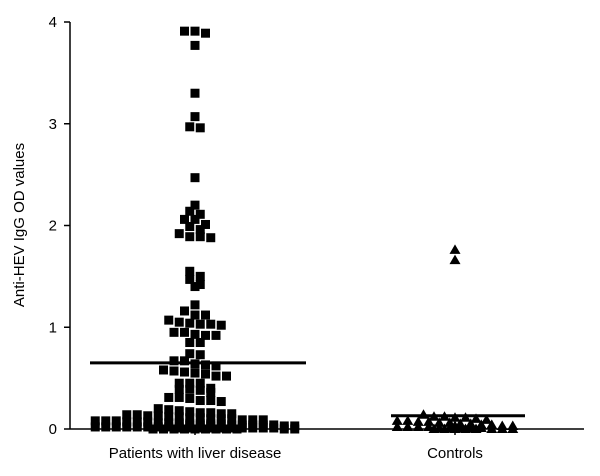 The height and width of the screenshot is (476, 600). I want to click on y-tick-label: 4, so click(53, 22).